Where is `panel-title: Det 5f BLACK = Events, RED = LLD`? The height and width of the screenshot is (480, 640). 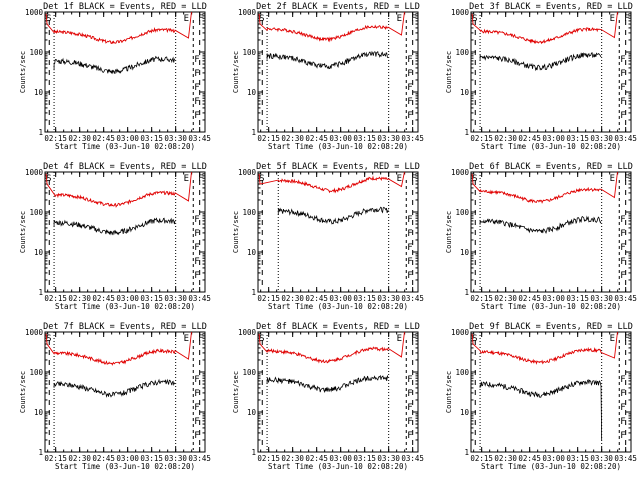 panel-title: Det 5f BLACK = Events, RED = LLD is located at coordinates (338, 167).